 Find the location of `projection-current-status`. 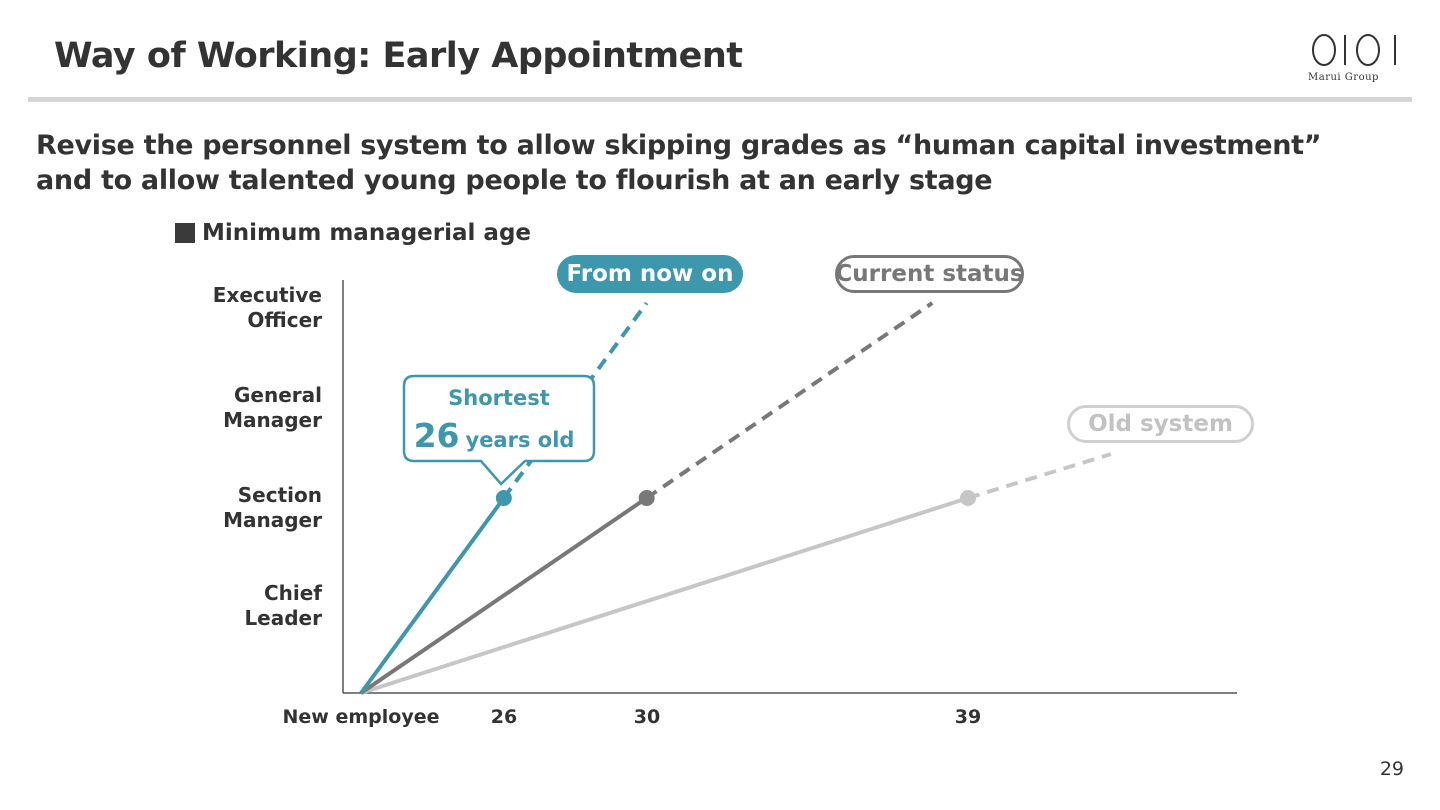

projection-current-status is located at coordinates (789, 400).